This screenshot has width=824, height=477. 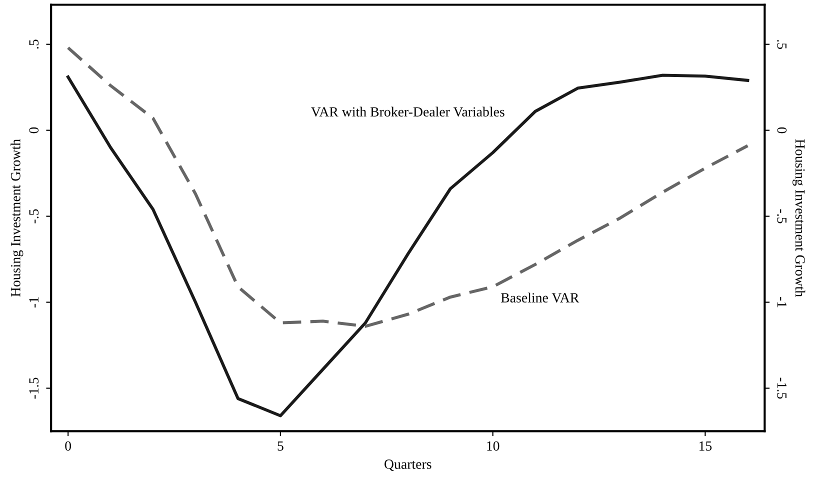 What do you see at coordinates (33, 302) in the screenshot?
I see `y-tick-label: -1` at bounding box center [33, 302].